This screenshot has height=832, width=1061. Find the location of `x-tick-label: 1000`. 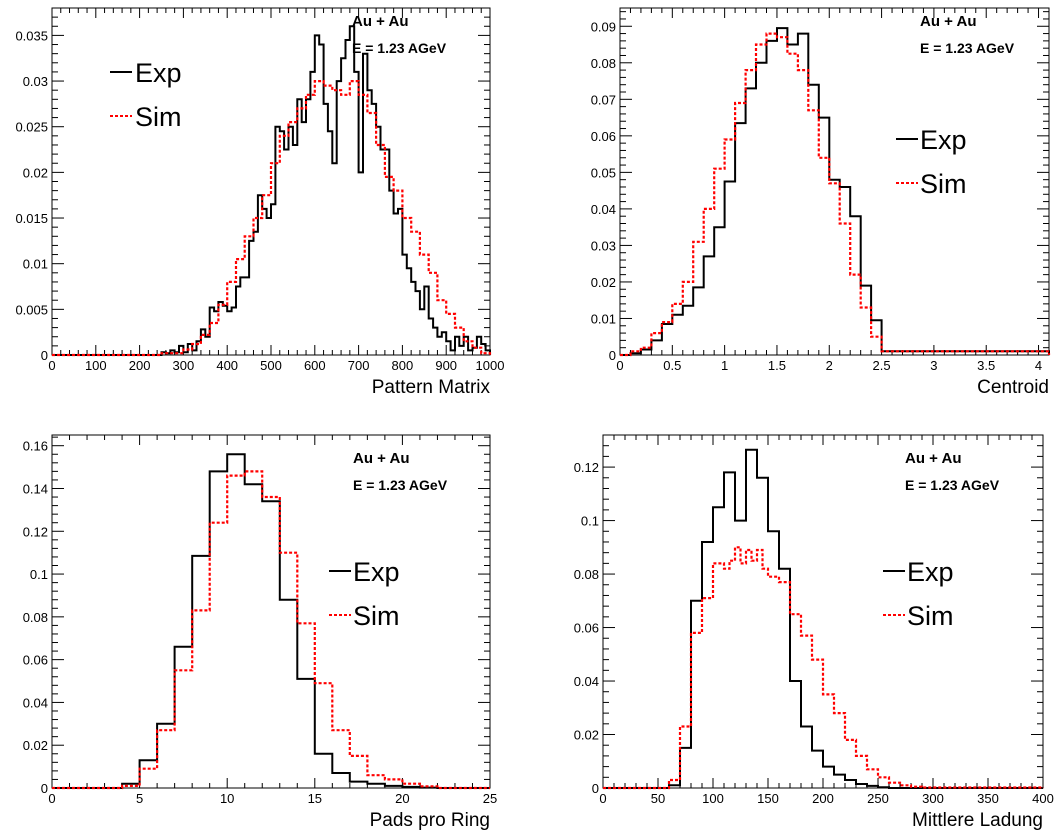

x-tick-label: 1000 is located at coordinates (490, 365).